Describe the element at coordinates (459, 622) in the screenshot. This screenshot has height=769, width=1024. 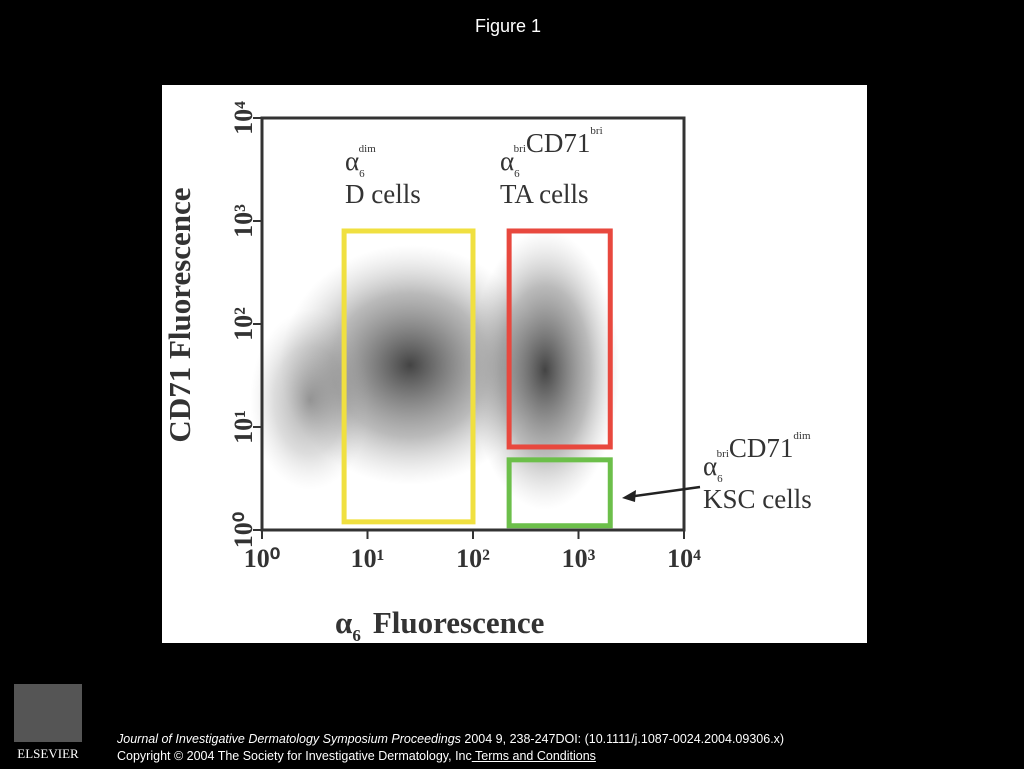
I see `x-label-text: Fluorescence` at that location.